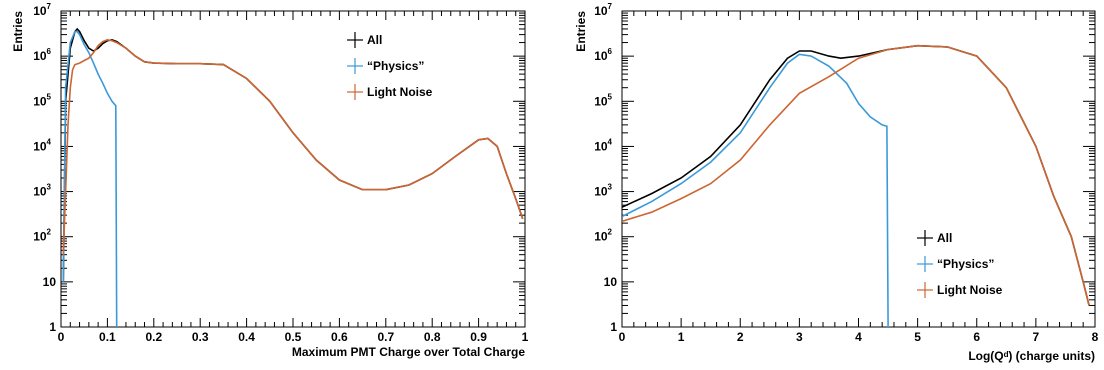 The height and width of the screenshot is (370, 1104). What do you see at coordinates (799, 337) in the screenshot?
I see `x-tick-label: 3` at bounding box center [799, 337].